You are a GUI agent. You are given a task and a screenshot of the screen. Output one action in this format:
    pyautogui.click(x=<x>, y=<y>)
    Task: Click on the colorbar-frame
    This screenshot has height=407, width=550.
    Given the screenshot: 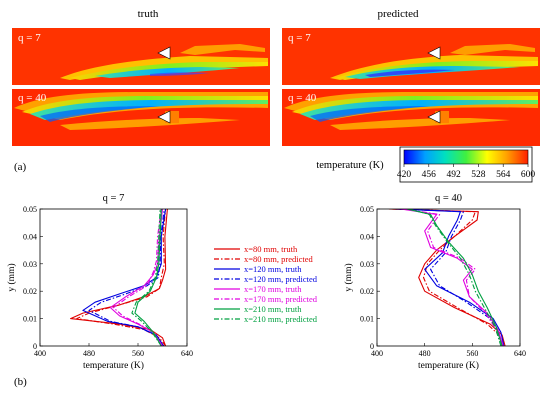 What is the action you would take?
    pyautogui.click(x=466, y=164)
    